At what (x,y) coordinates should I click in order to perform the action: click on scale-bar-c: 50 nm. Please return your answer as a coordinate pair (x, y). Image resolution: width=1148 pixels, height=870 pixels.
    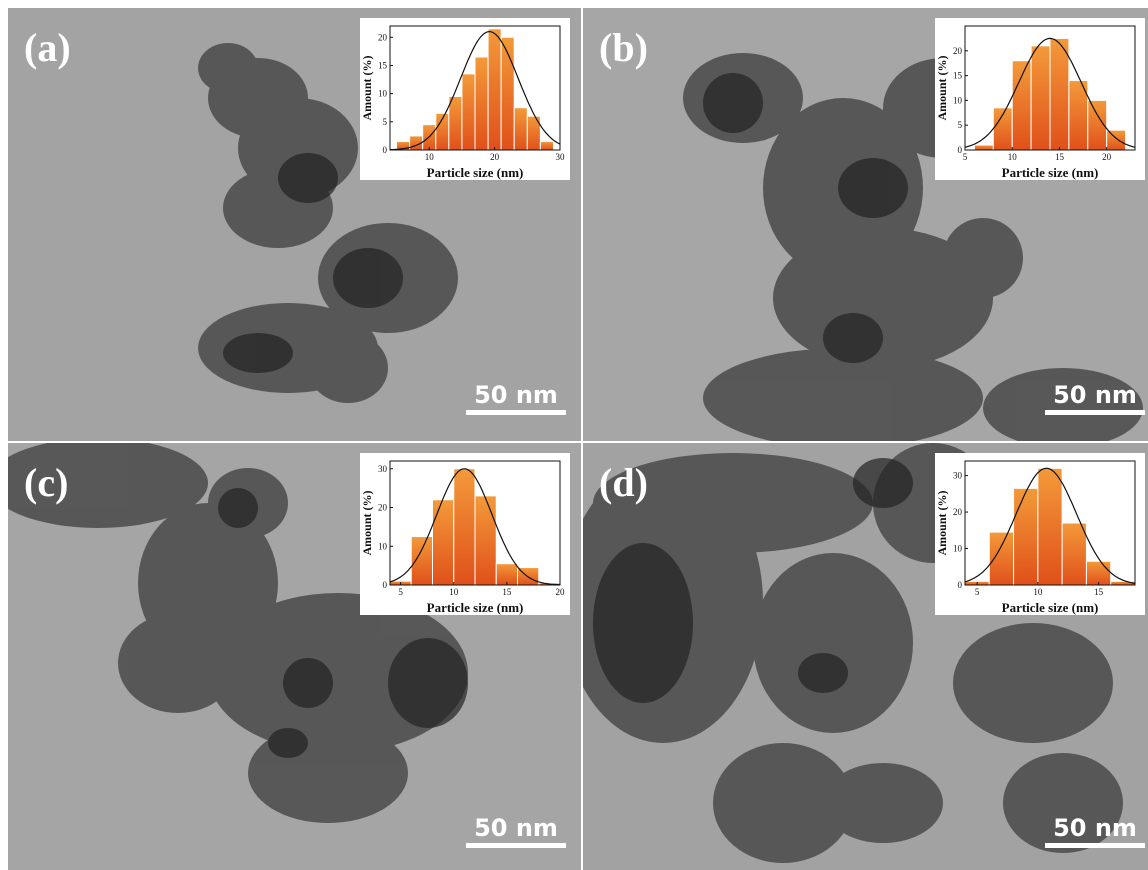
    Looking at the image, I should click on (516, 831).